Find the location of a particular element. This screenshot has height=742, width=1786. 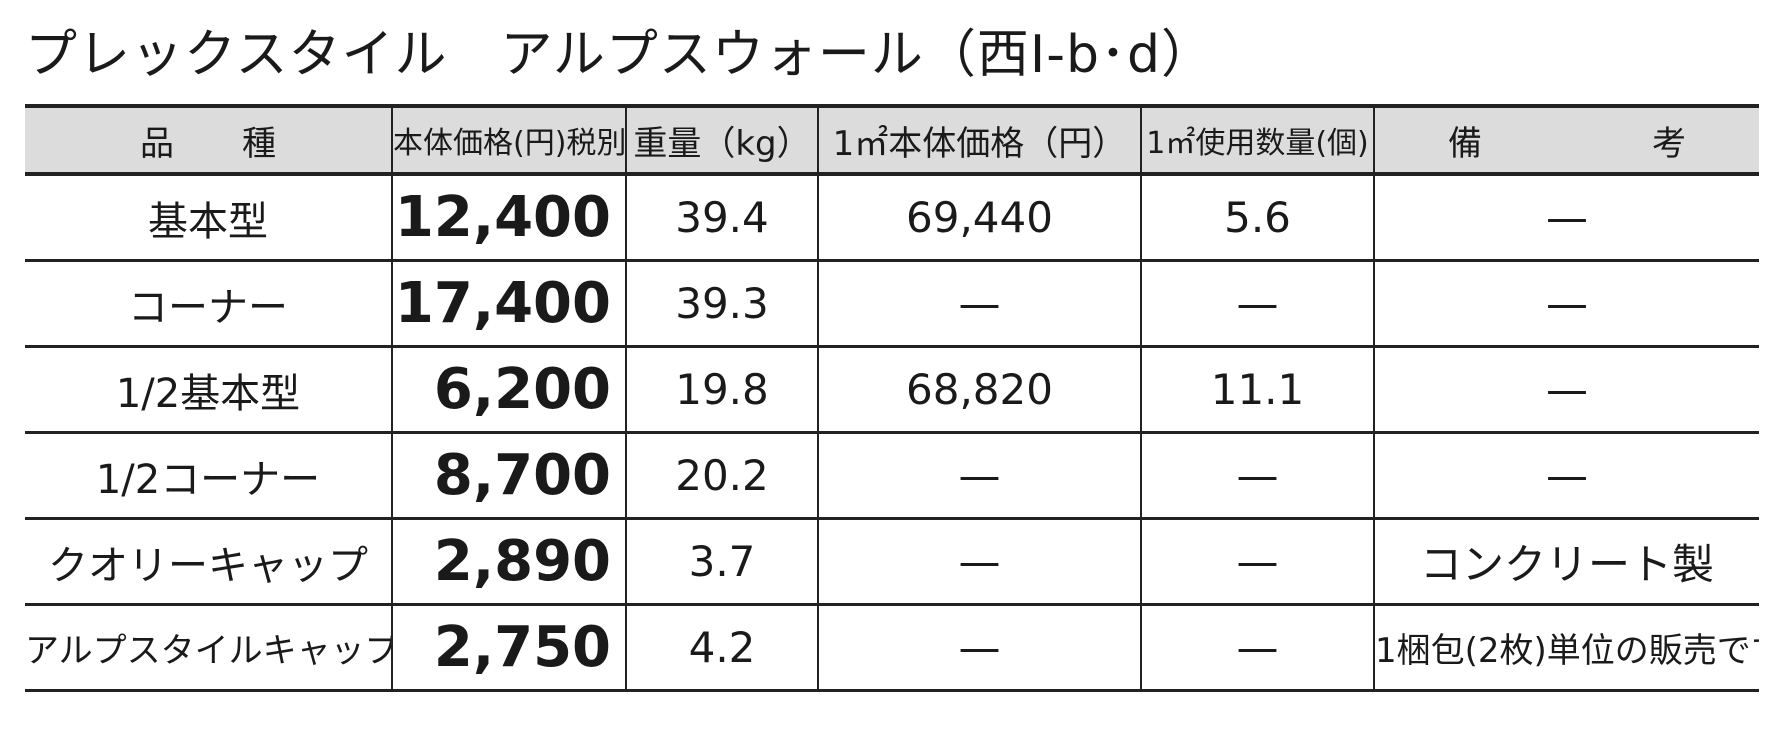

table-cell: 20.2 is located at coordinates (721, 476).